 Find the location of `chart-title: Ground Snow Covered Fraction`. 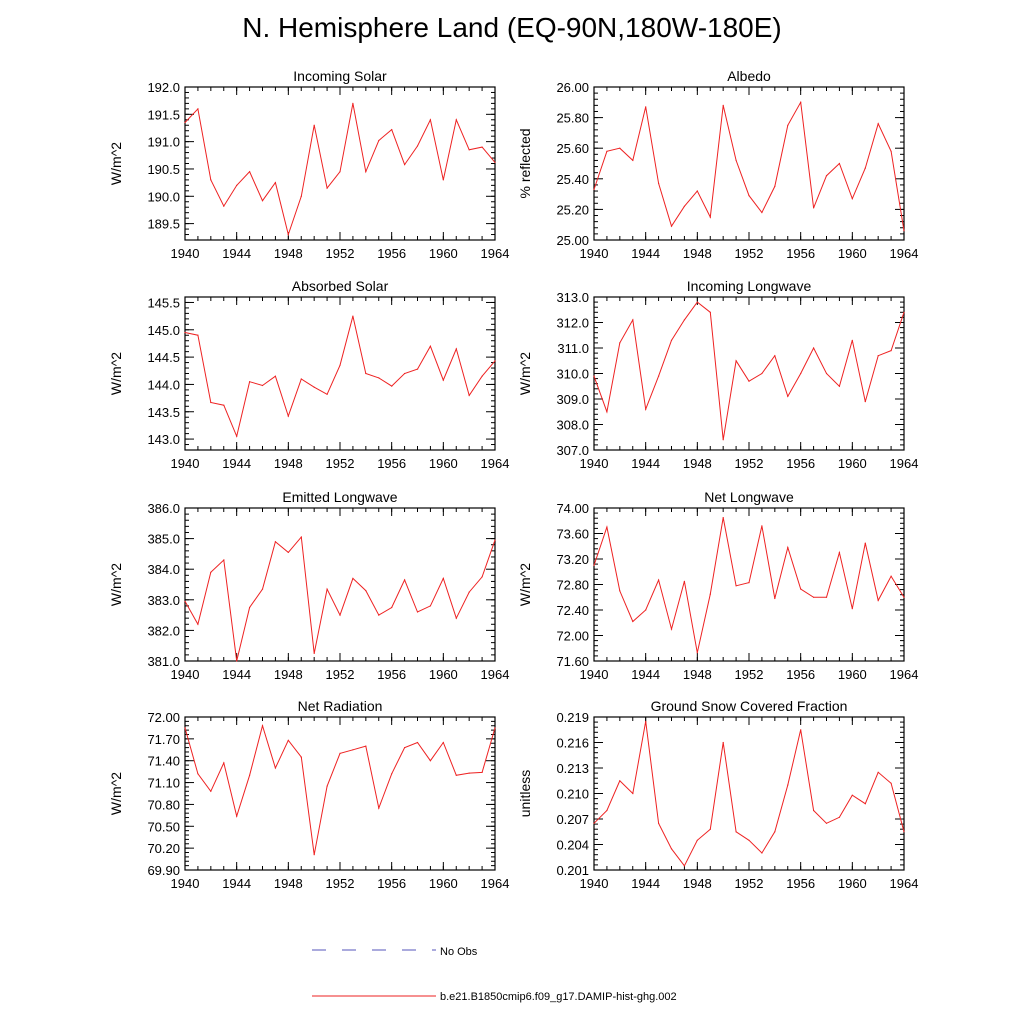

chart-title: Ground Snow Covered Fraction is located at coordinates (749, 706).